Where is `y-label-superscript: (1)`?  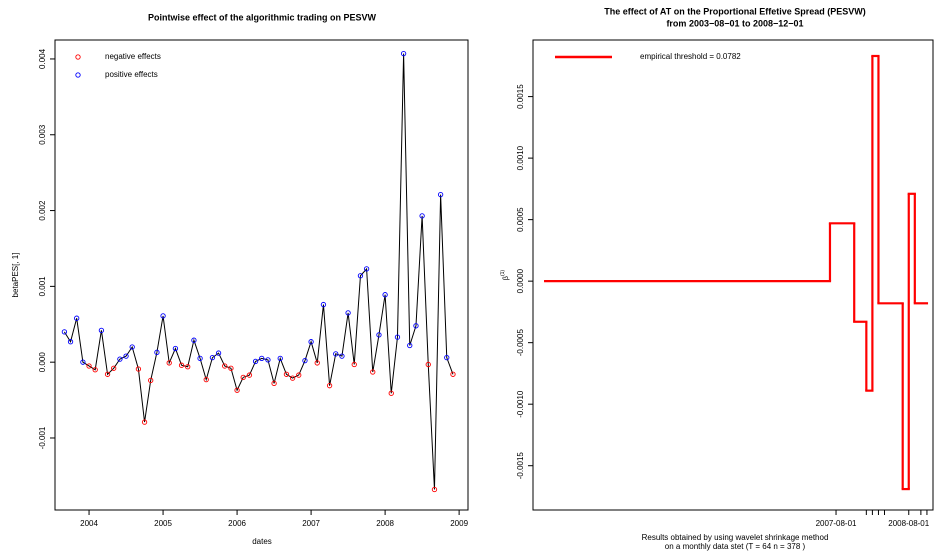 y-label-superscript: (1) is located at coordinates (503, 273).